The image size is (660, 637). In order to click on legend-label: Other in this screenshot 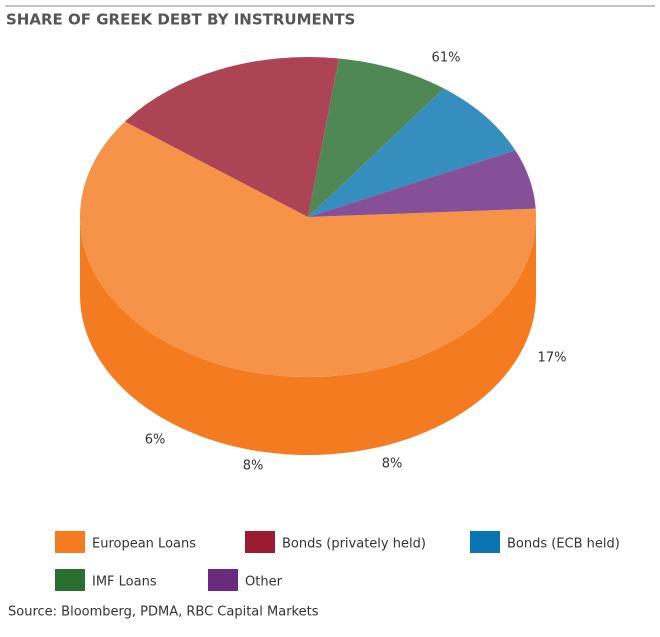, I will do `click(264, 582)`.